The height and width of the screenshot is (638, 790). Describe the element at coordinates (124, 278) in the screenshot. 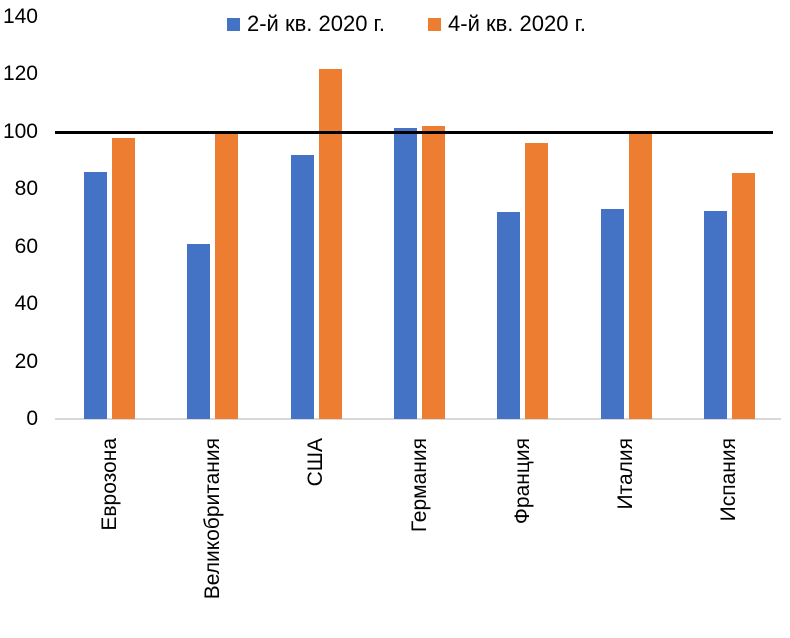

I see `bar-4-й кв. 2020 г.-Еврозона` at that location.